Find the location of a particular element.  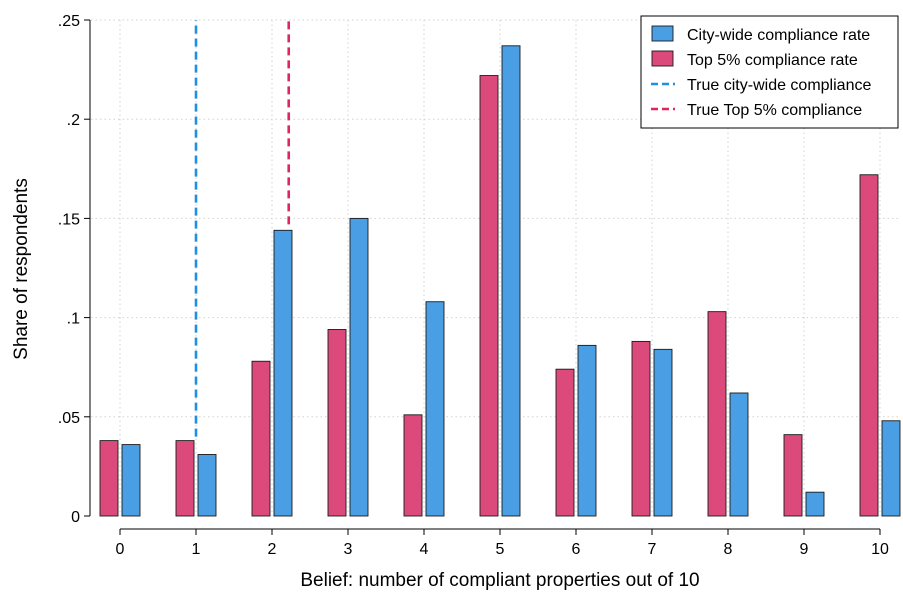

x-tick-label: 3 is located at coordinates (348, 549).